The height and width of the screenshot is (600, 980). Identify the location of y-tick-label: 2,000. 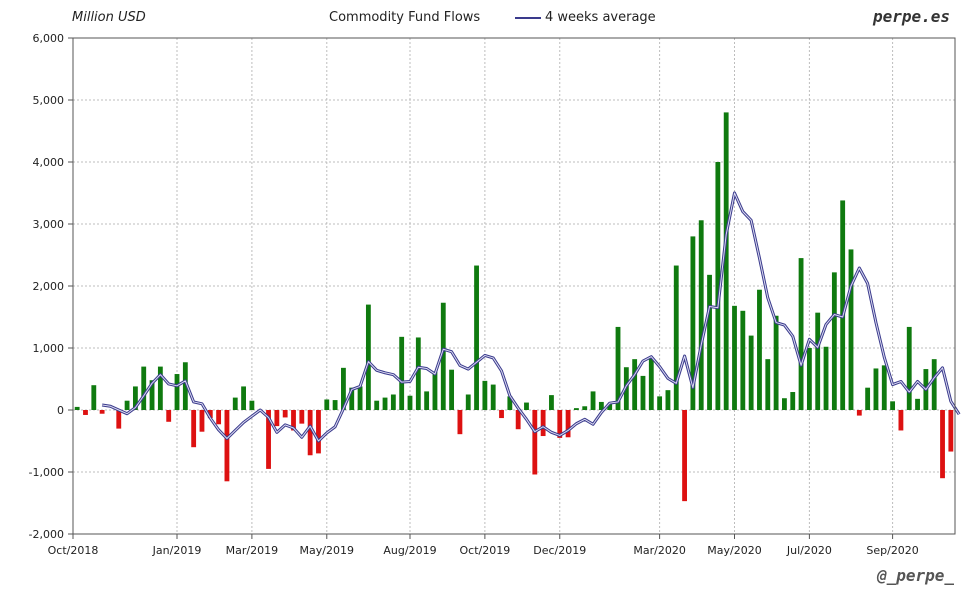
(49, 286).